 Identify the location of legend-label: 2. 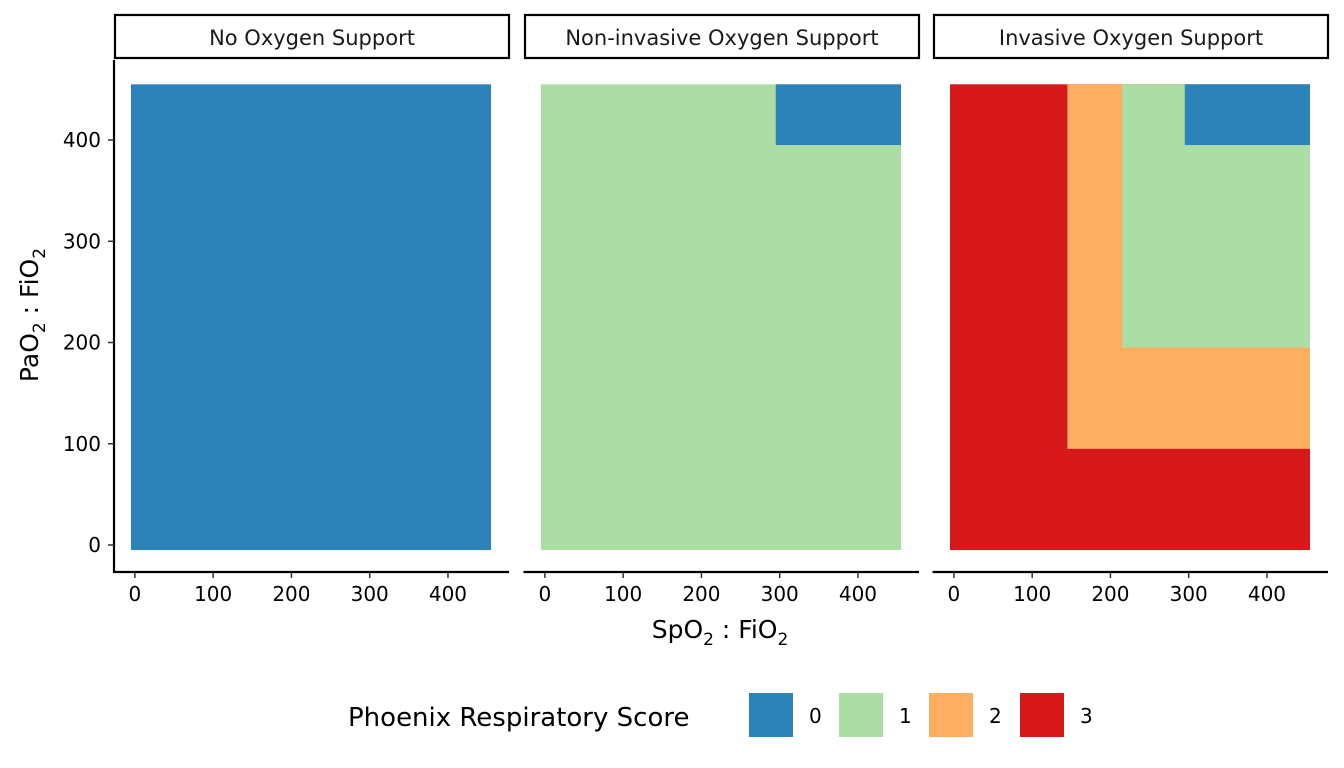
(995, 716).